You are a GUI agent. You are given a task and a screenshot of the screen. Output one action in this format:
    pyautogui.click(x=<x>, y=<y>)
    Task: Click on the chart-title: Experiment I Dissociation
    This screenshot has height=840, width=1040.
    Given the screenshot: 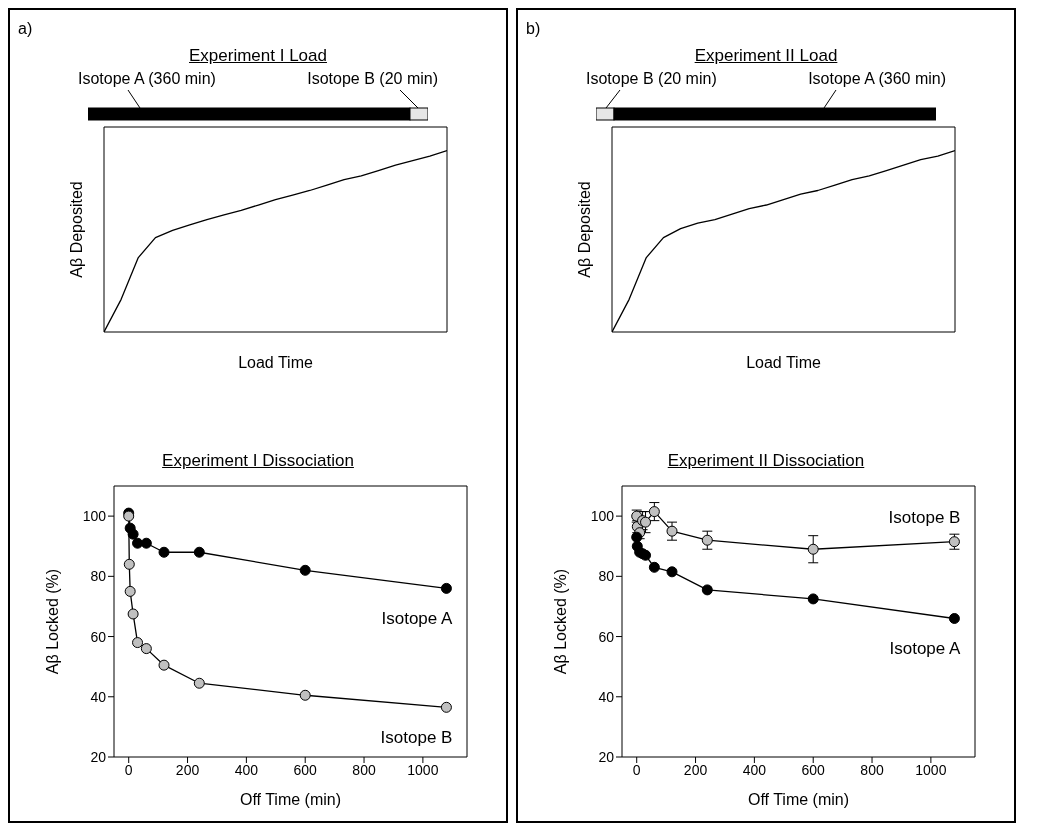 What is the action you would take?
    pyautogui.click(x=258, y=461)
    